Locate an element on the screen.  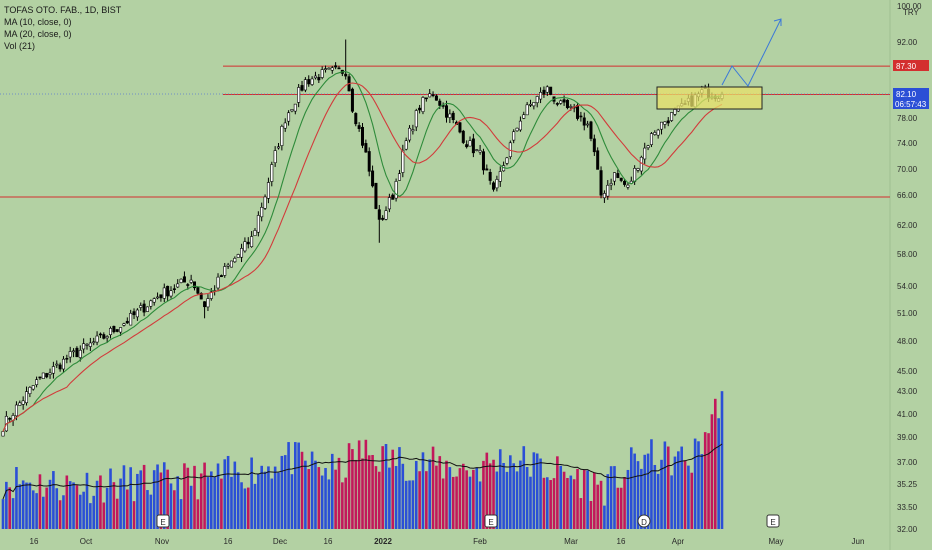
projection-path is located at coordinates (751, 52).